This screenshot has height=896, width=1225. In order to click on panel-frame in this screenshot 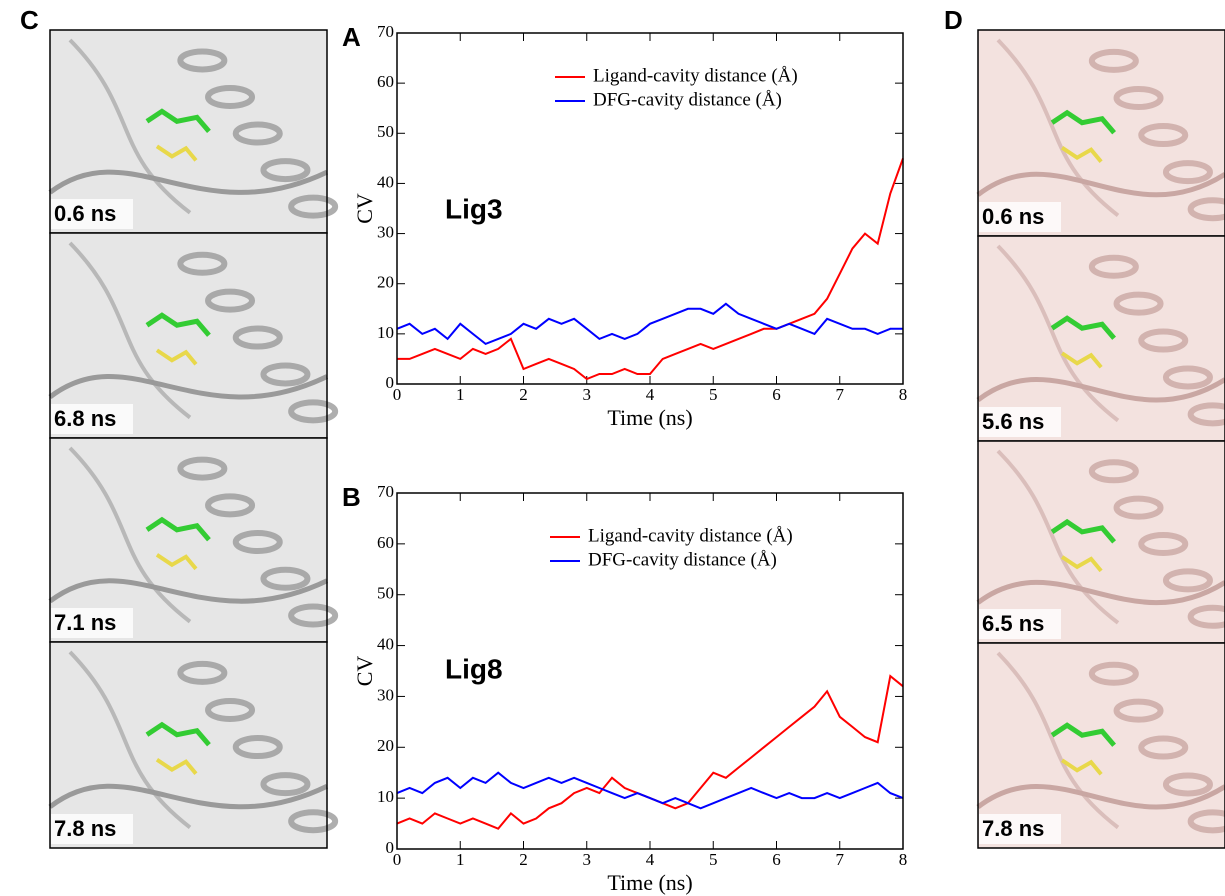, I will do `click(188, 745)`.